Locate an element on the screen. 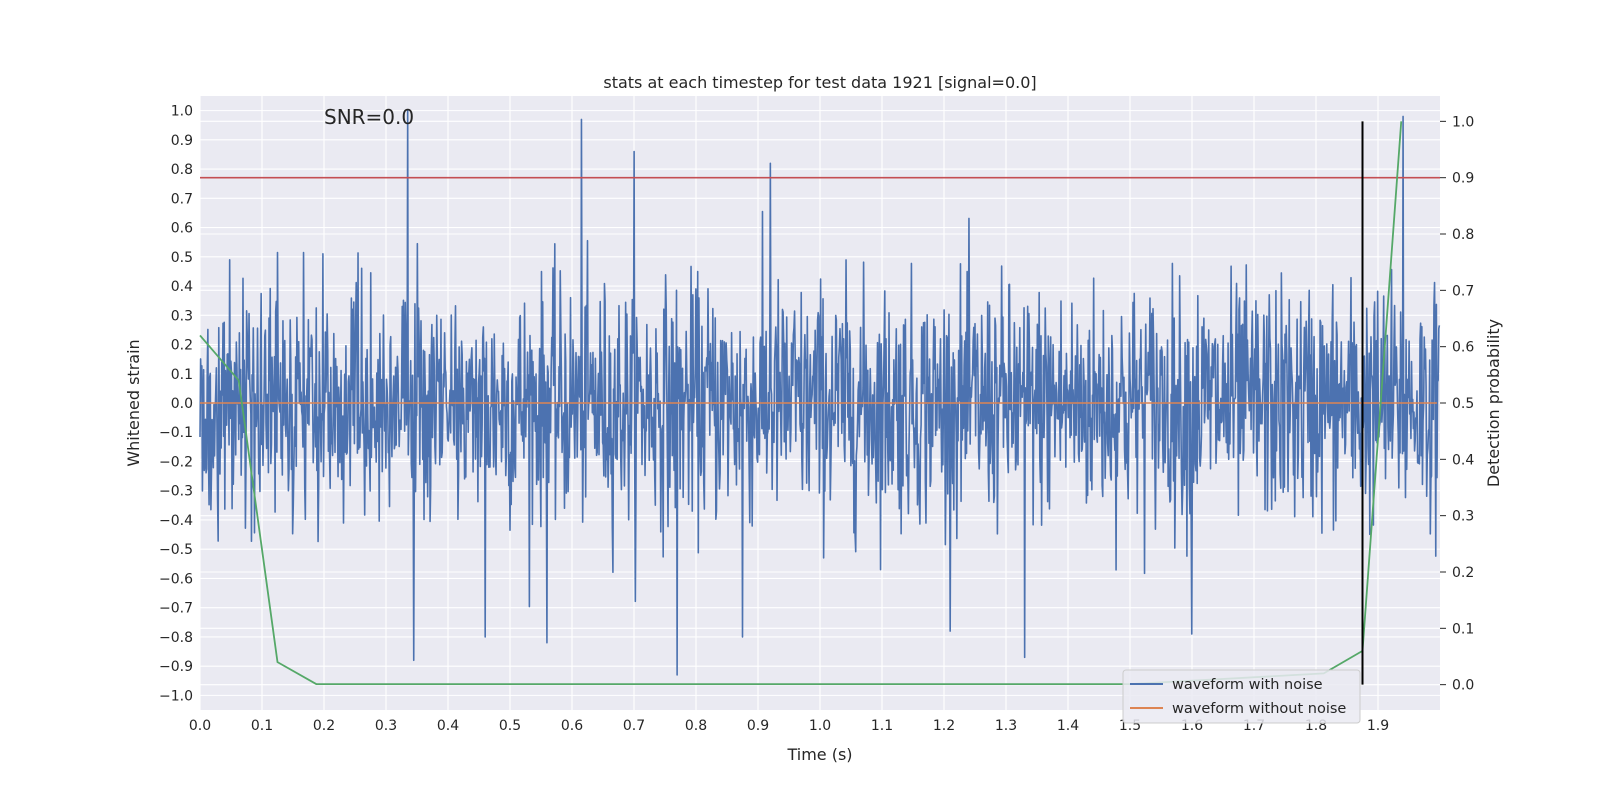 This screenshot has width=1600, height=800. y-tick-label: 0.3 is located at coordinates (182, 316).